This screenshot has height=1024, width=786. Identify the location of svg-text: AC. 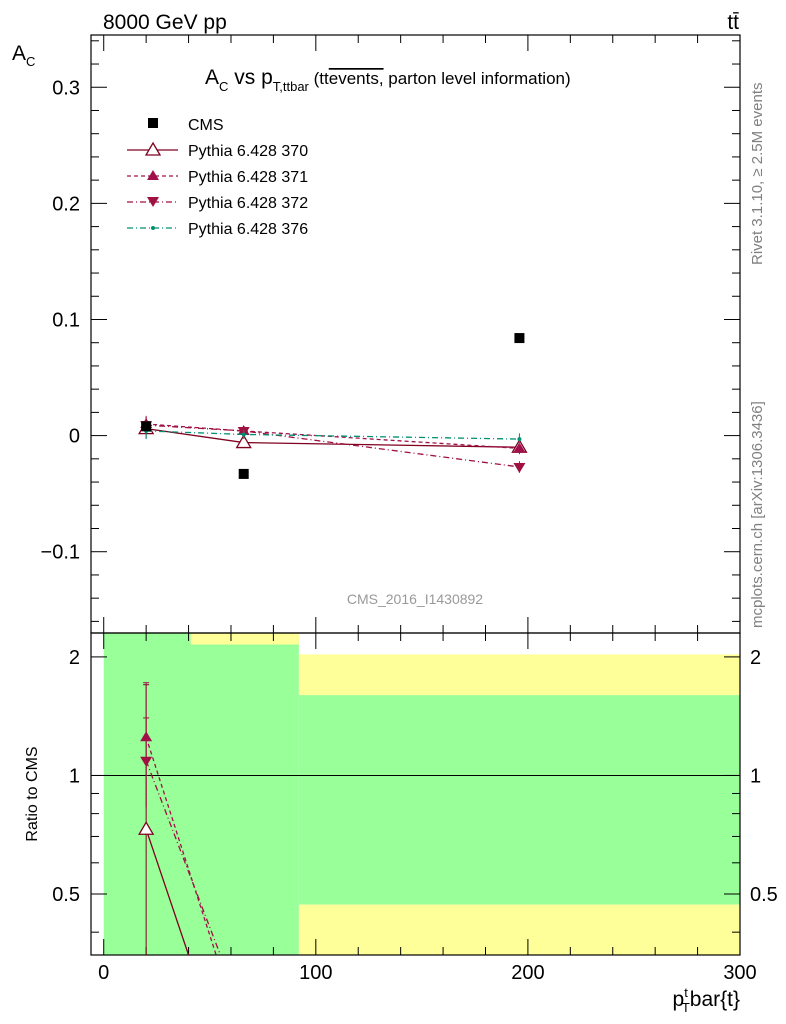
(23, 55).